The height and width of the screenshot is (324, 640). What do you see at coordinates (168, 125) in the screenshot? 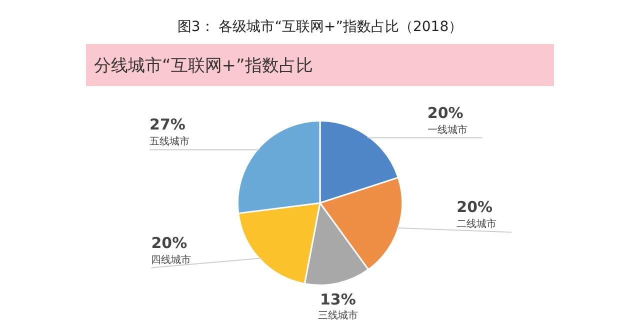
I see `data-label: 27%` at bounding box center [168, 125].